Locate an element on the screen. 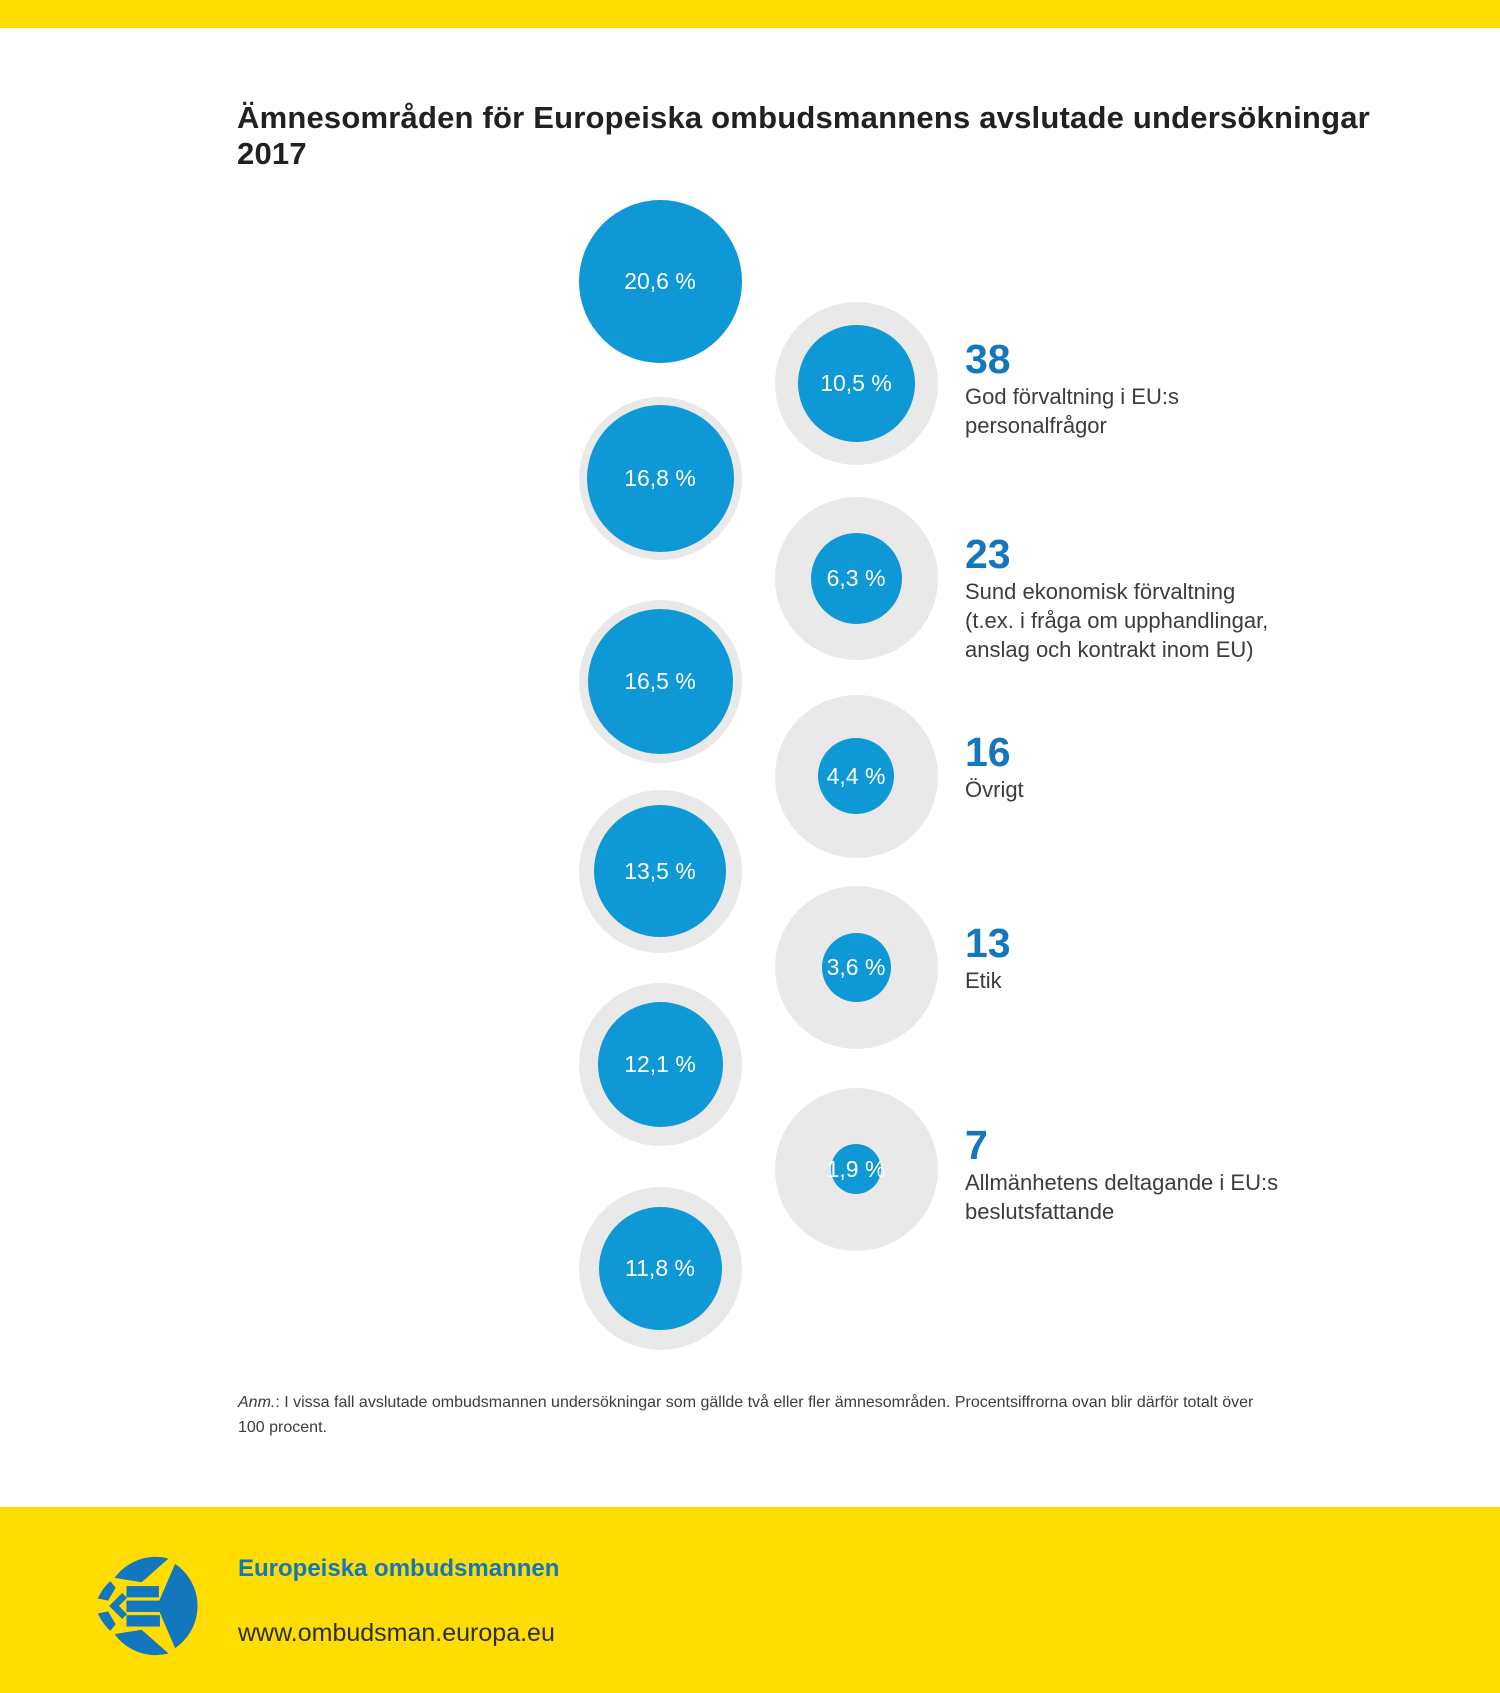 This screenshot has height=1693, width=1500. bubble-circle: 3,6 % is located at coordinates (856, 967).